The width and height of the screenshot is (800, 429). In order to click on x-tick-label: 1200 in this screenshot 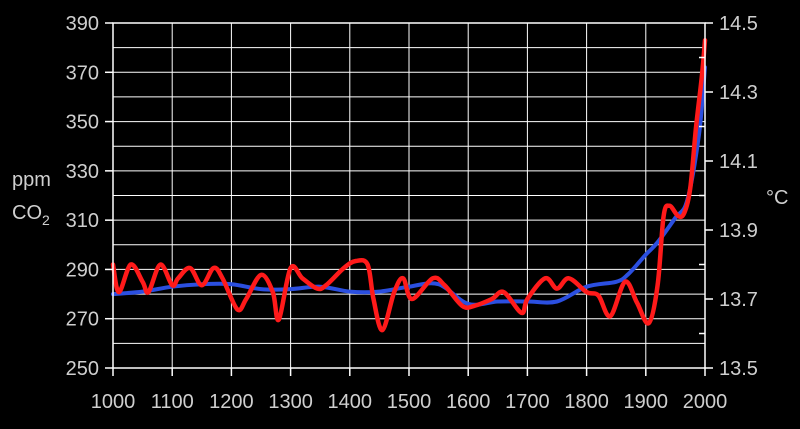, I will do `click(231, 402)`.